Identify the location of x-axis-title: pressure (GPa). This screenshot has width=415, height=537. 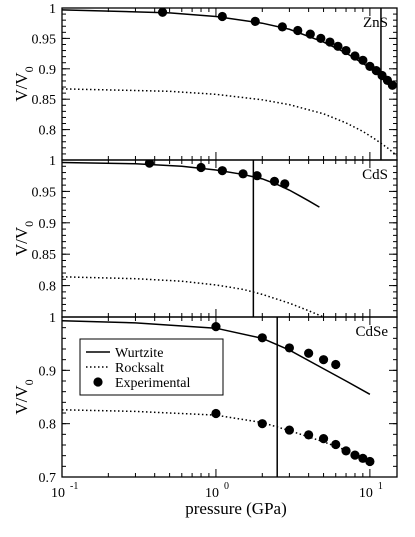
(236, 508).